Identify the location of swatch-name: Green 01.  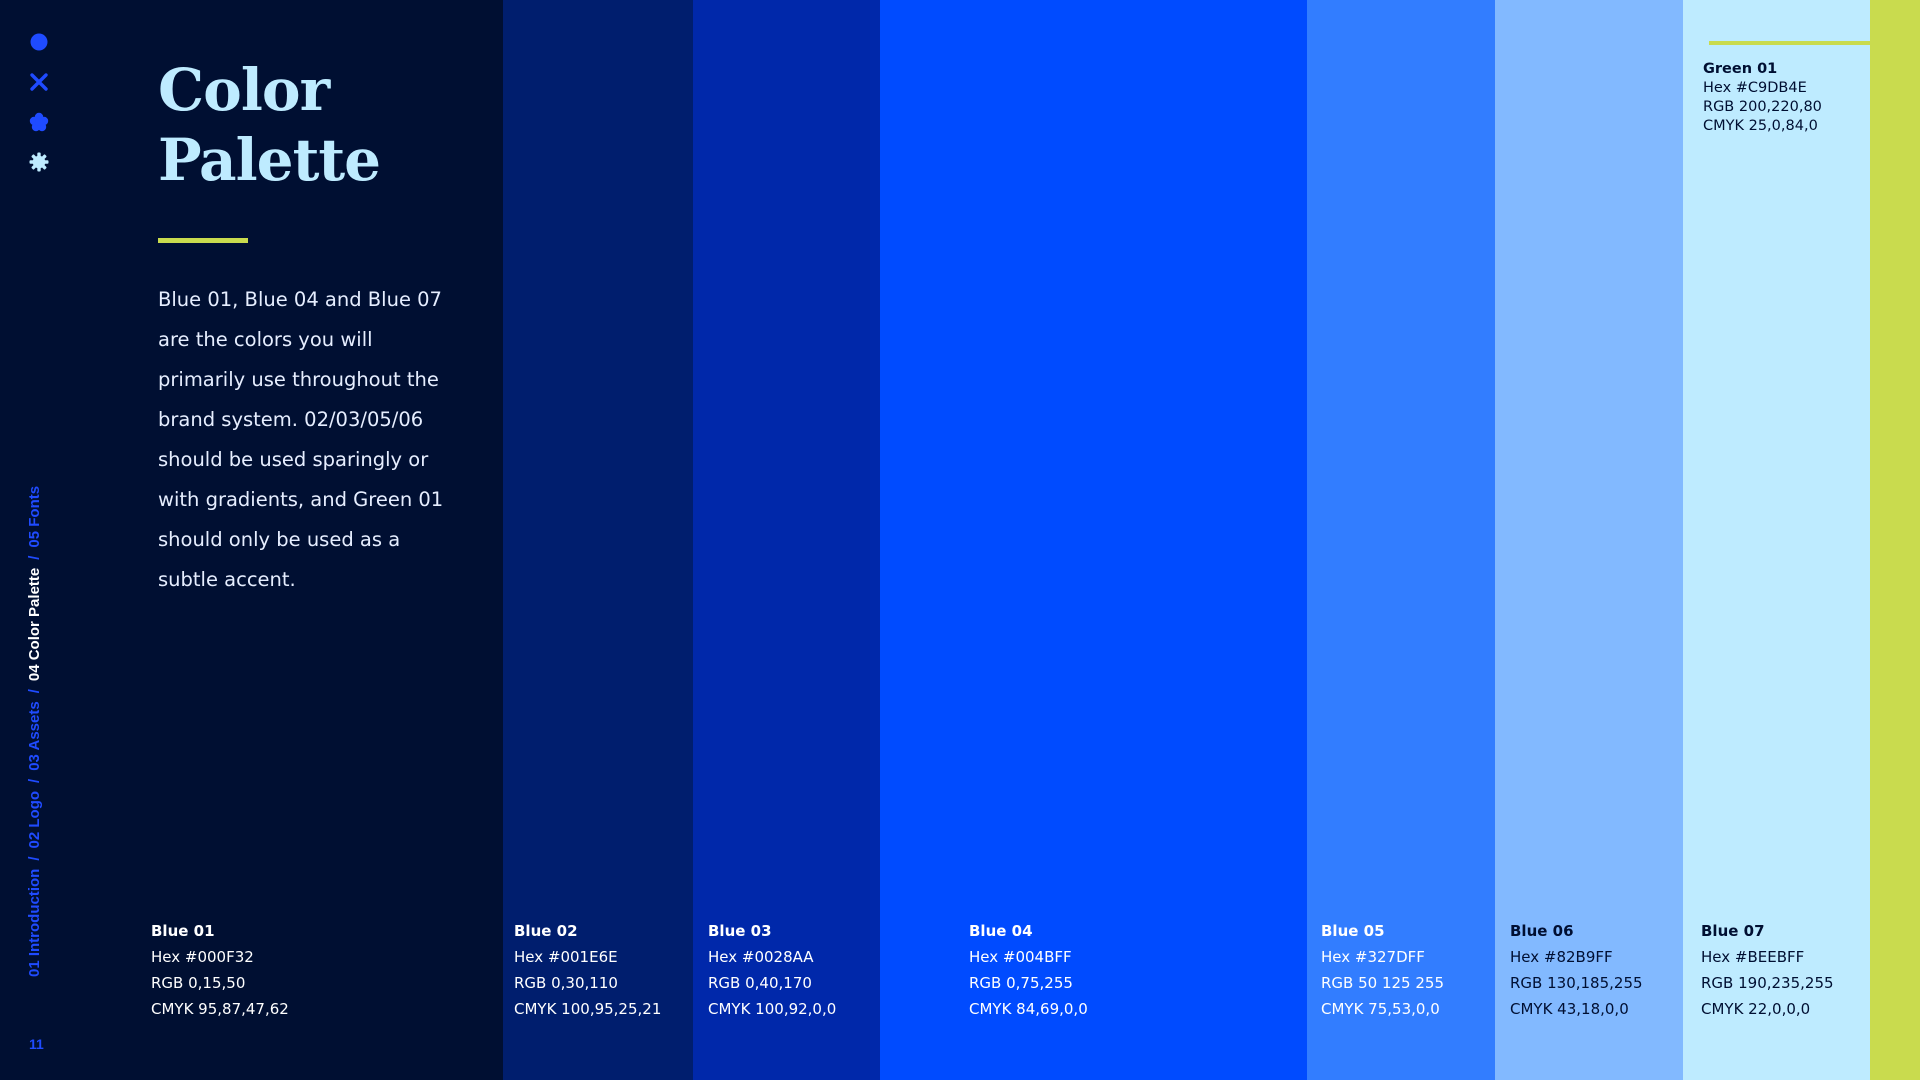
(1740, 69).